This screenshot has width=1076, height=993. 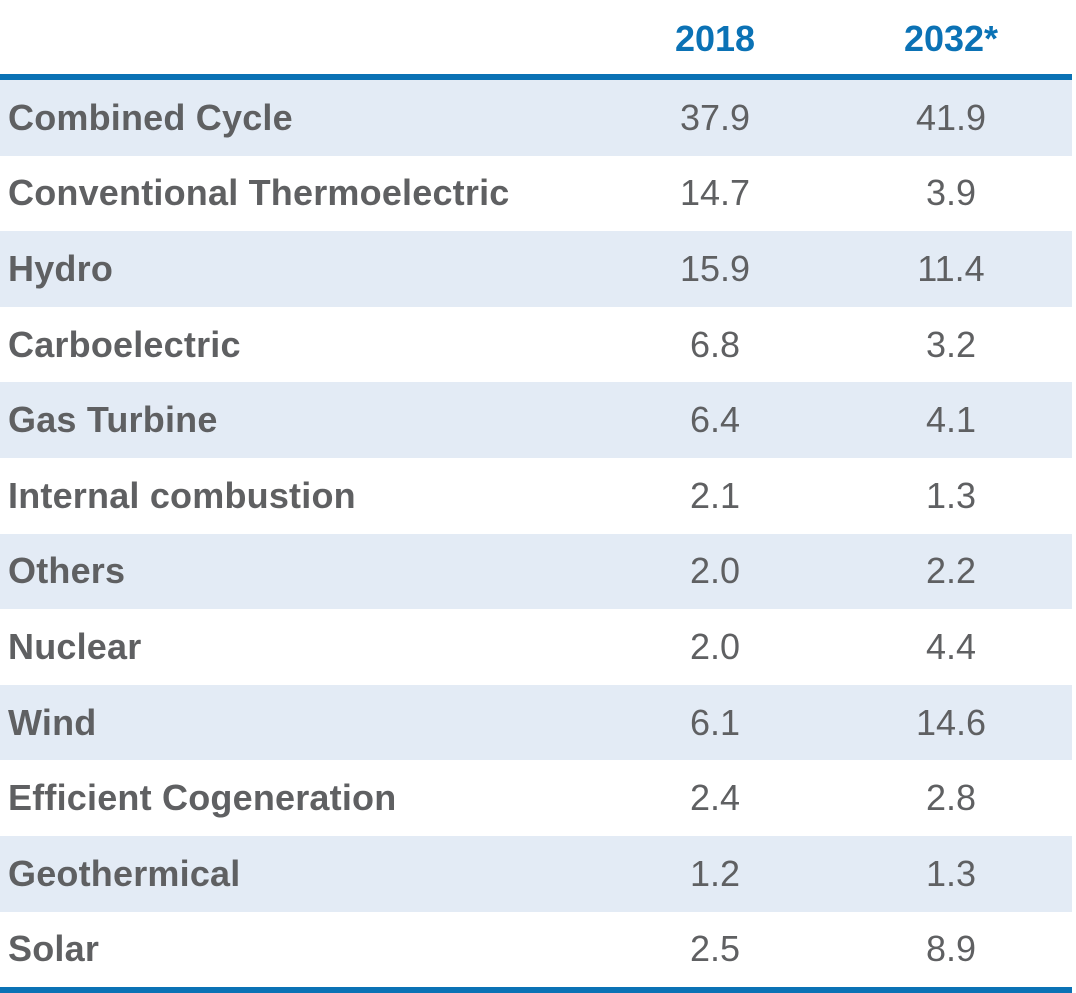 I want to click on value-2032: 11.4, so click(x=951, y=268).